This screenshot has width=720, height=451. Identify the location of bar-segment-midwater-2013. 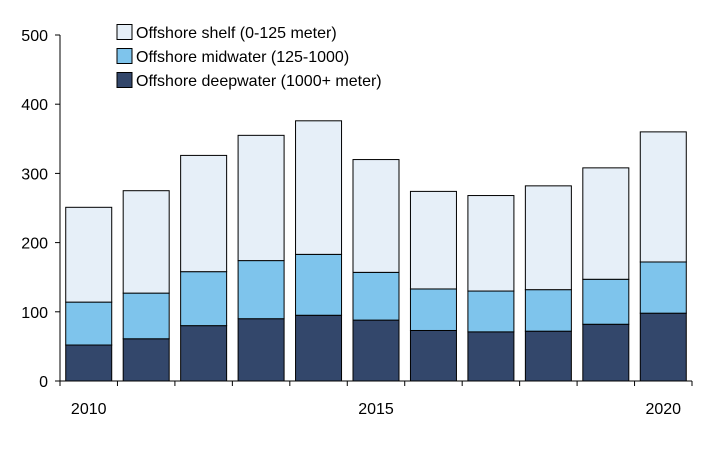
(261, 290).